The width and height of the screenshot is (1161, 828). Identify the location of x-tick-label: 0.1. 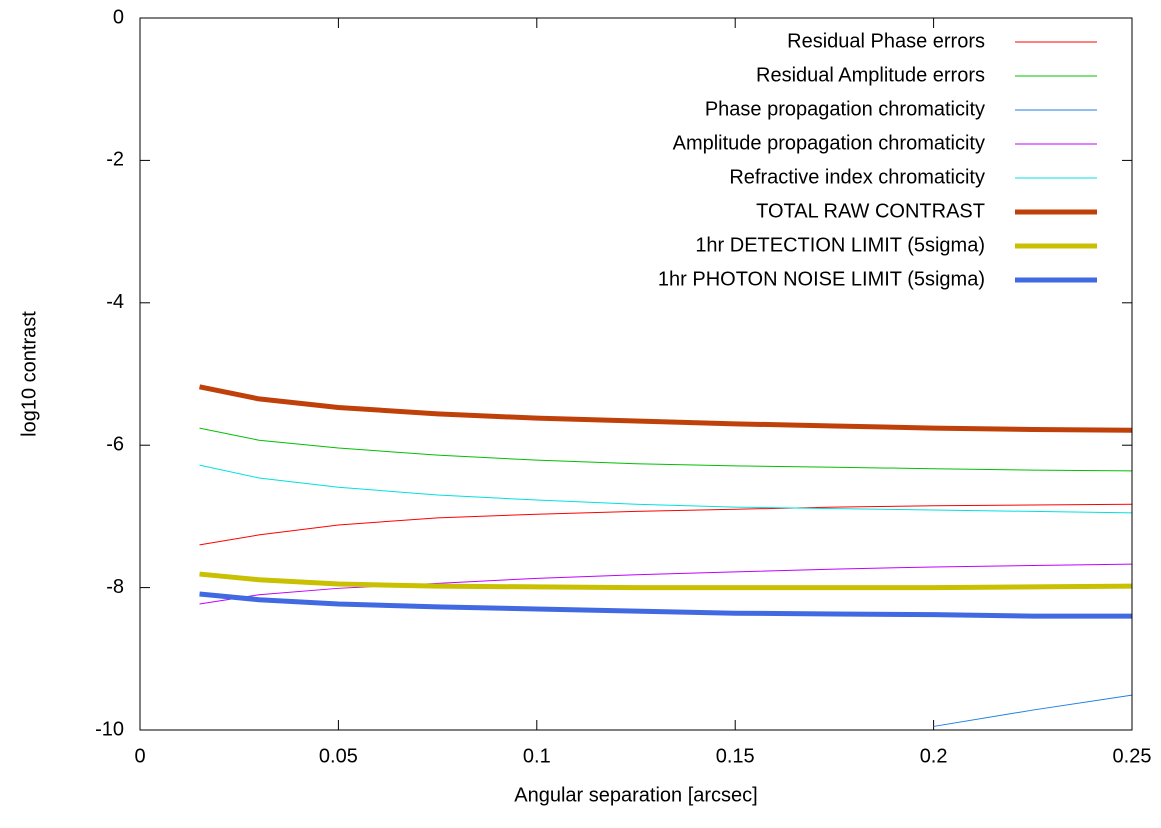
(537, 756).